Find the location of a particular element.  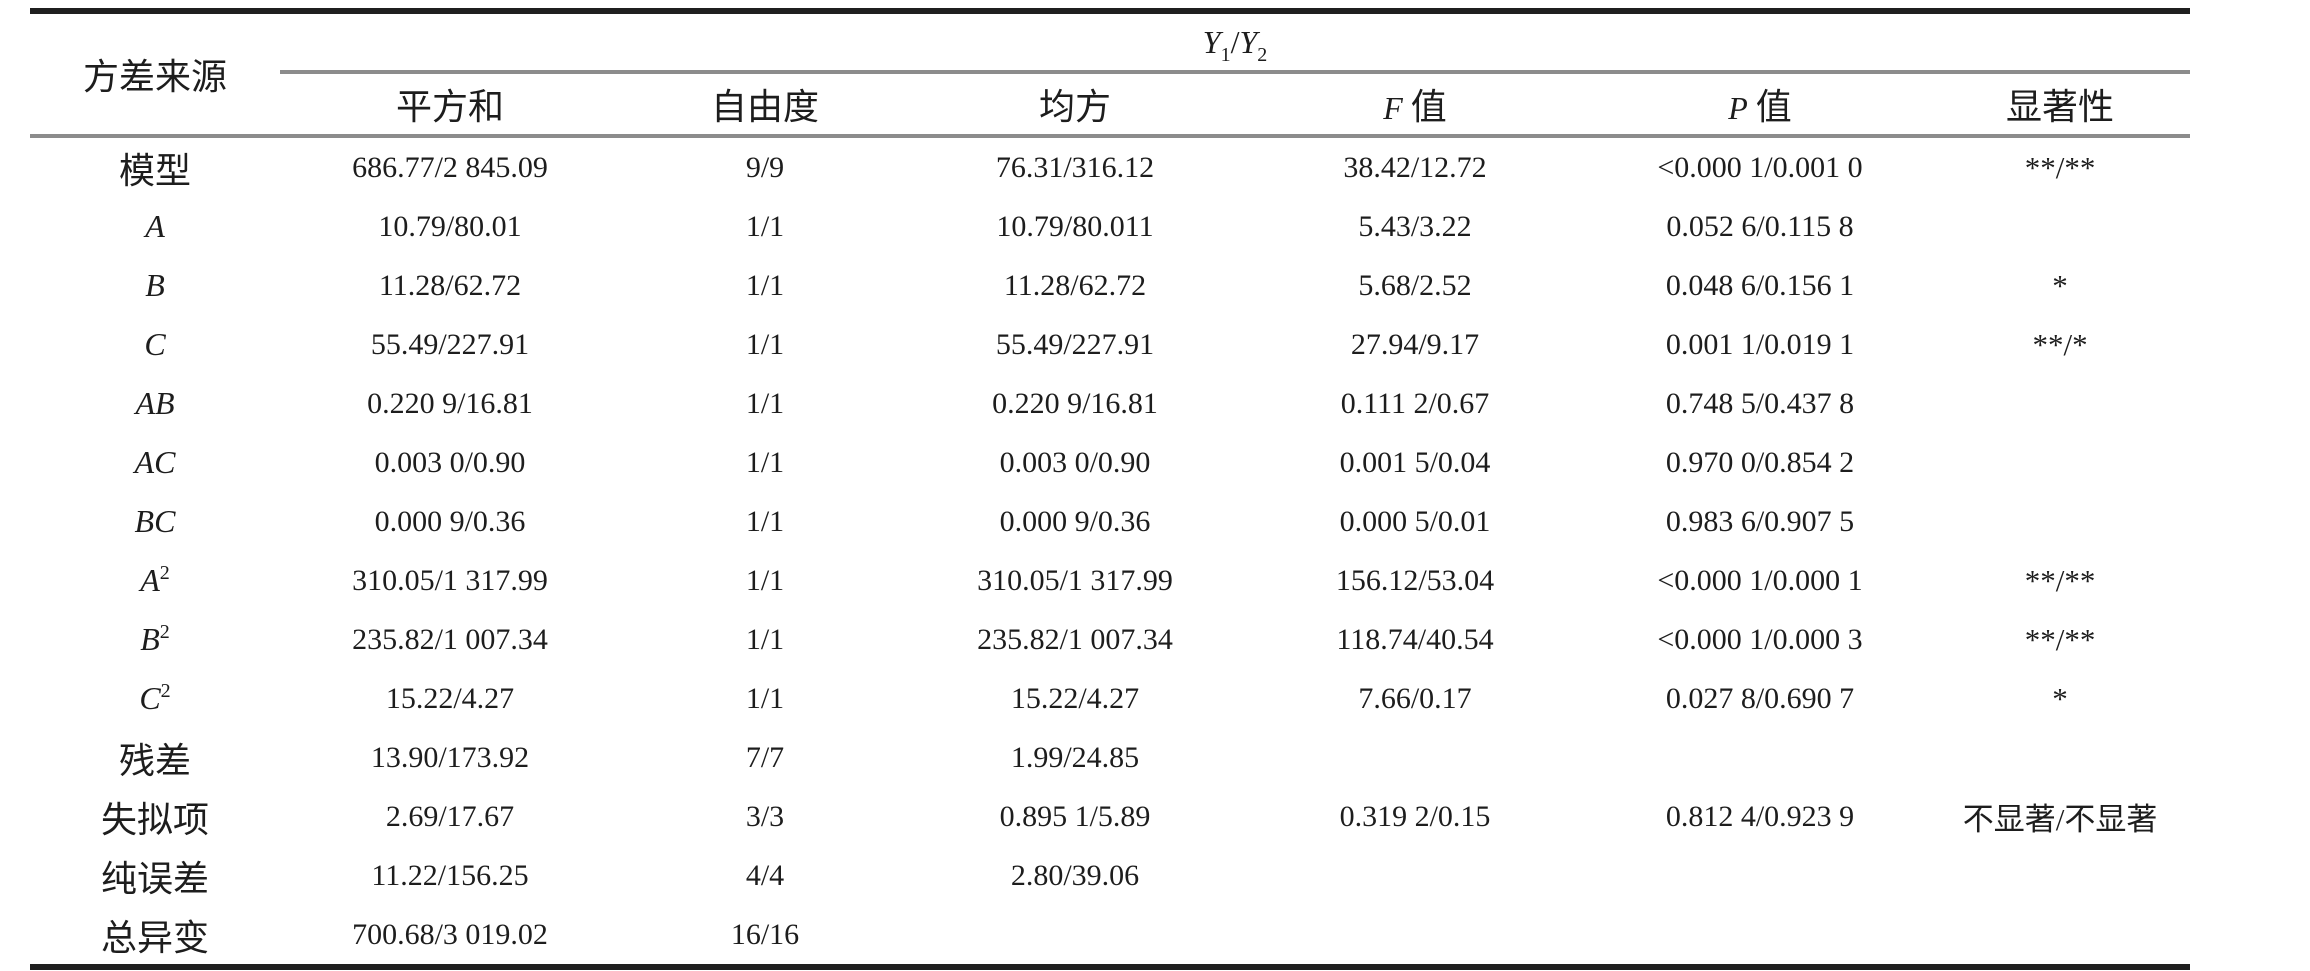

header-text: 均方 is located at coordinates (1074, 107).